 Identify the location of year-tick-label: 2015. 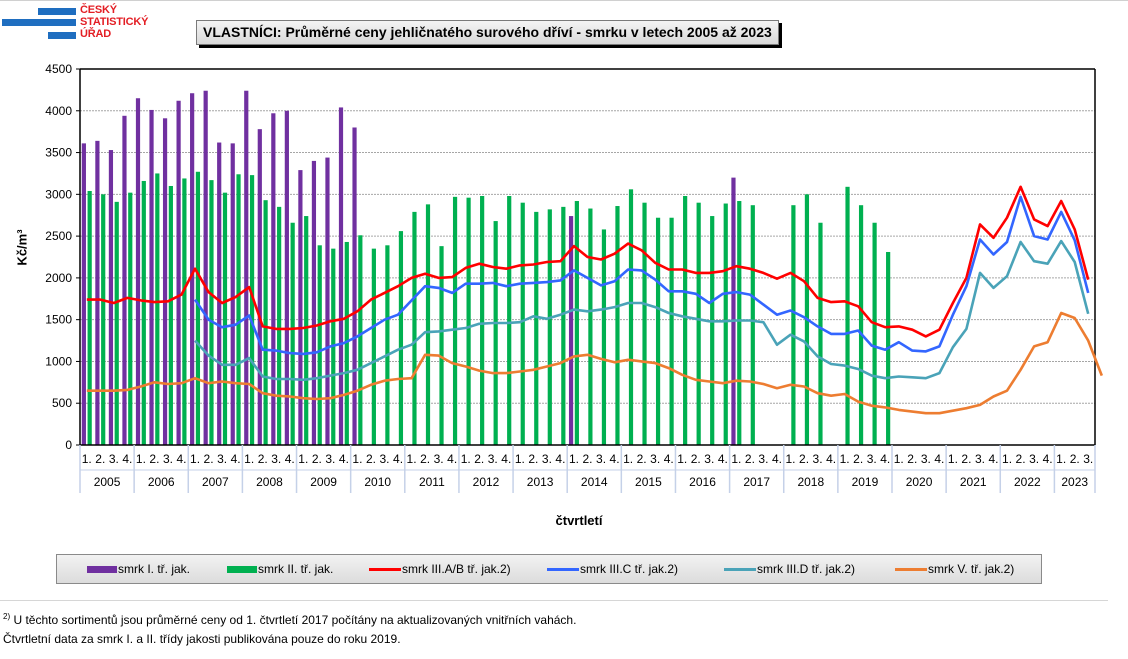
(648, 482).